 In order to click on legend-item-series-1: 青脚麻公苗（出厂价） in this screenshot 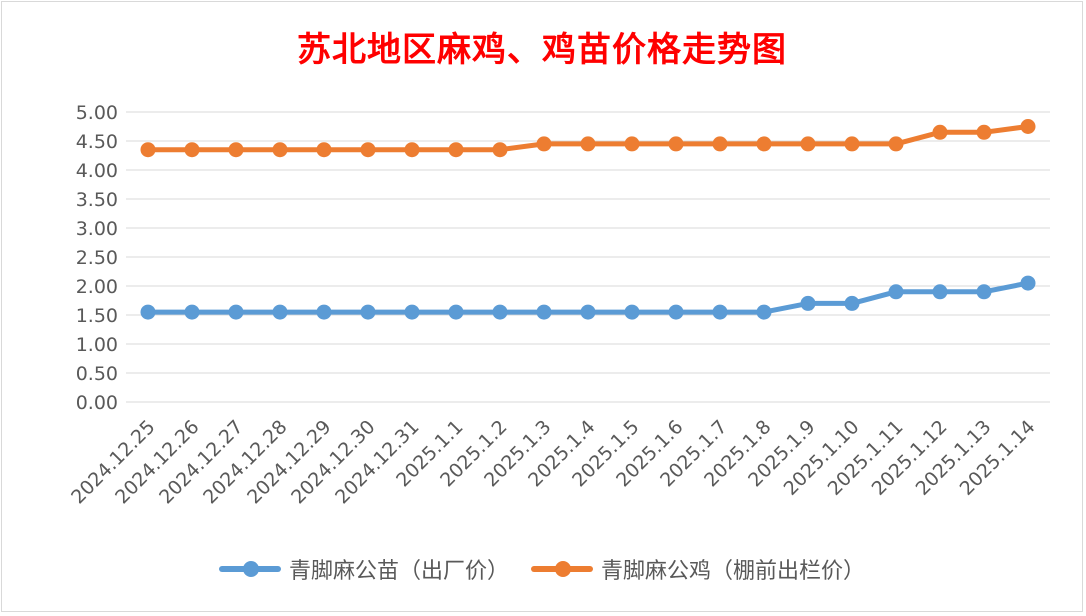, I will do `click(363, 569)`.